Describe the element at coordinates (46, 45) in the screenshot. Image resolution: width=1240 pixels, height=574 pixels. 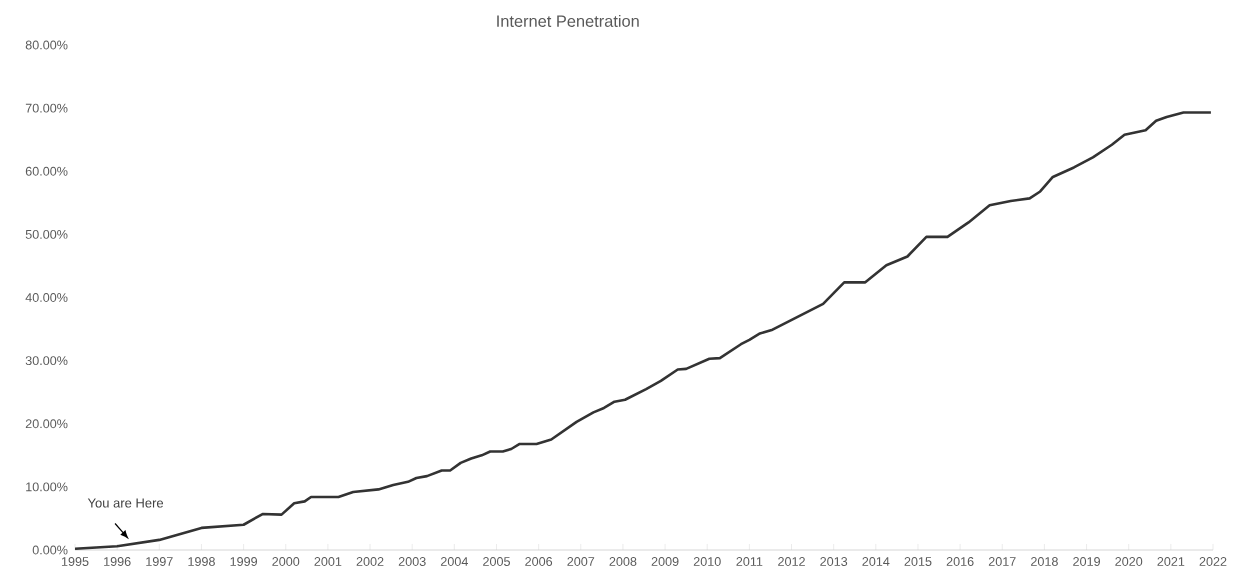
I see `y-tick-label: 80.00%` at that location.